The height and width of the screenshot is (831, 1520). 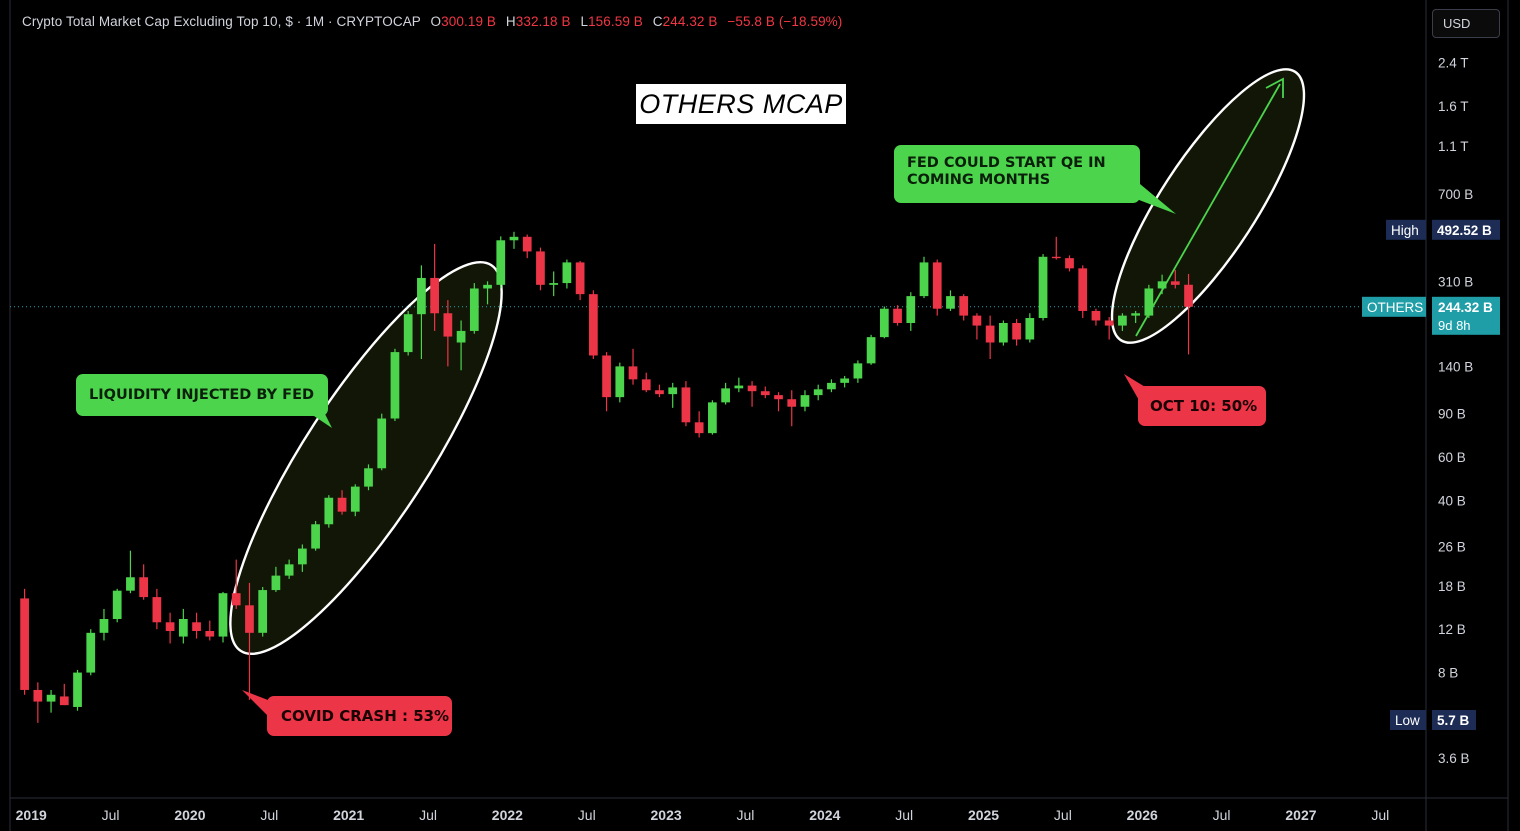 What do you see at coordinates (1455, 194) in the screenshot?
I see `price-tick-label: 700 B` at bounding box center [1455, 194].